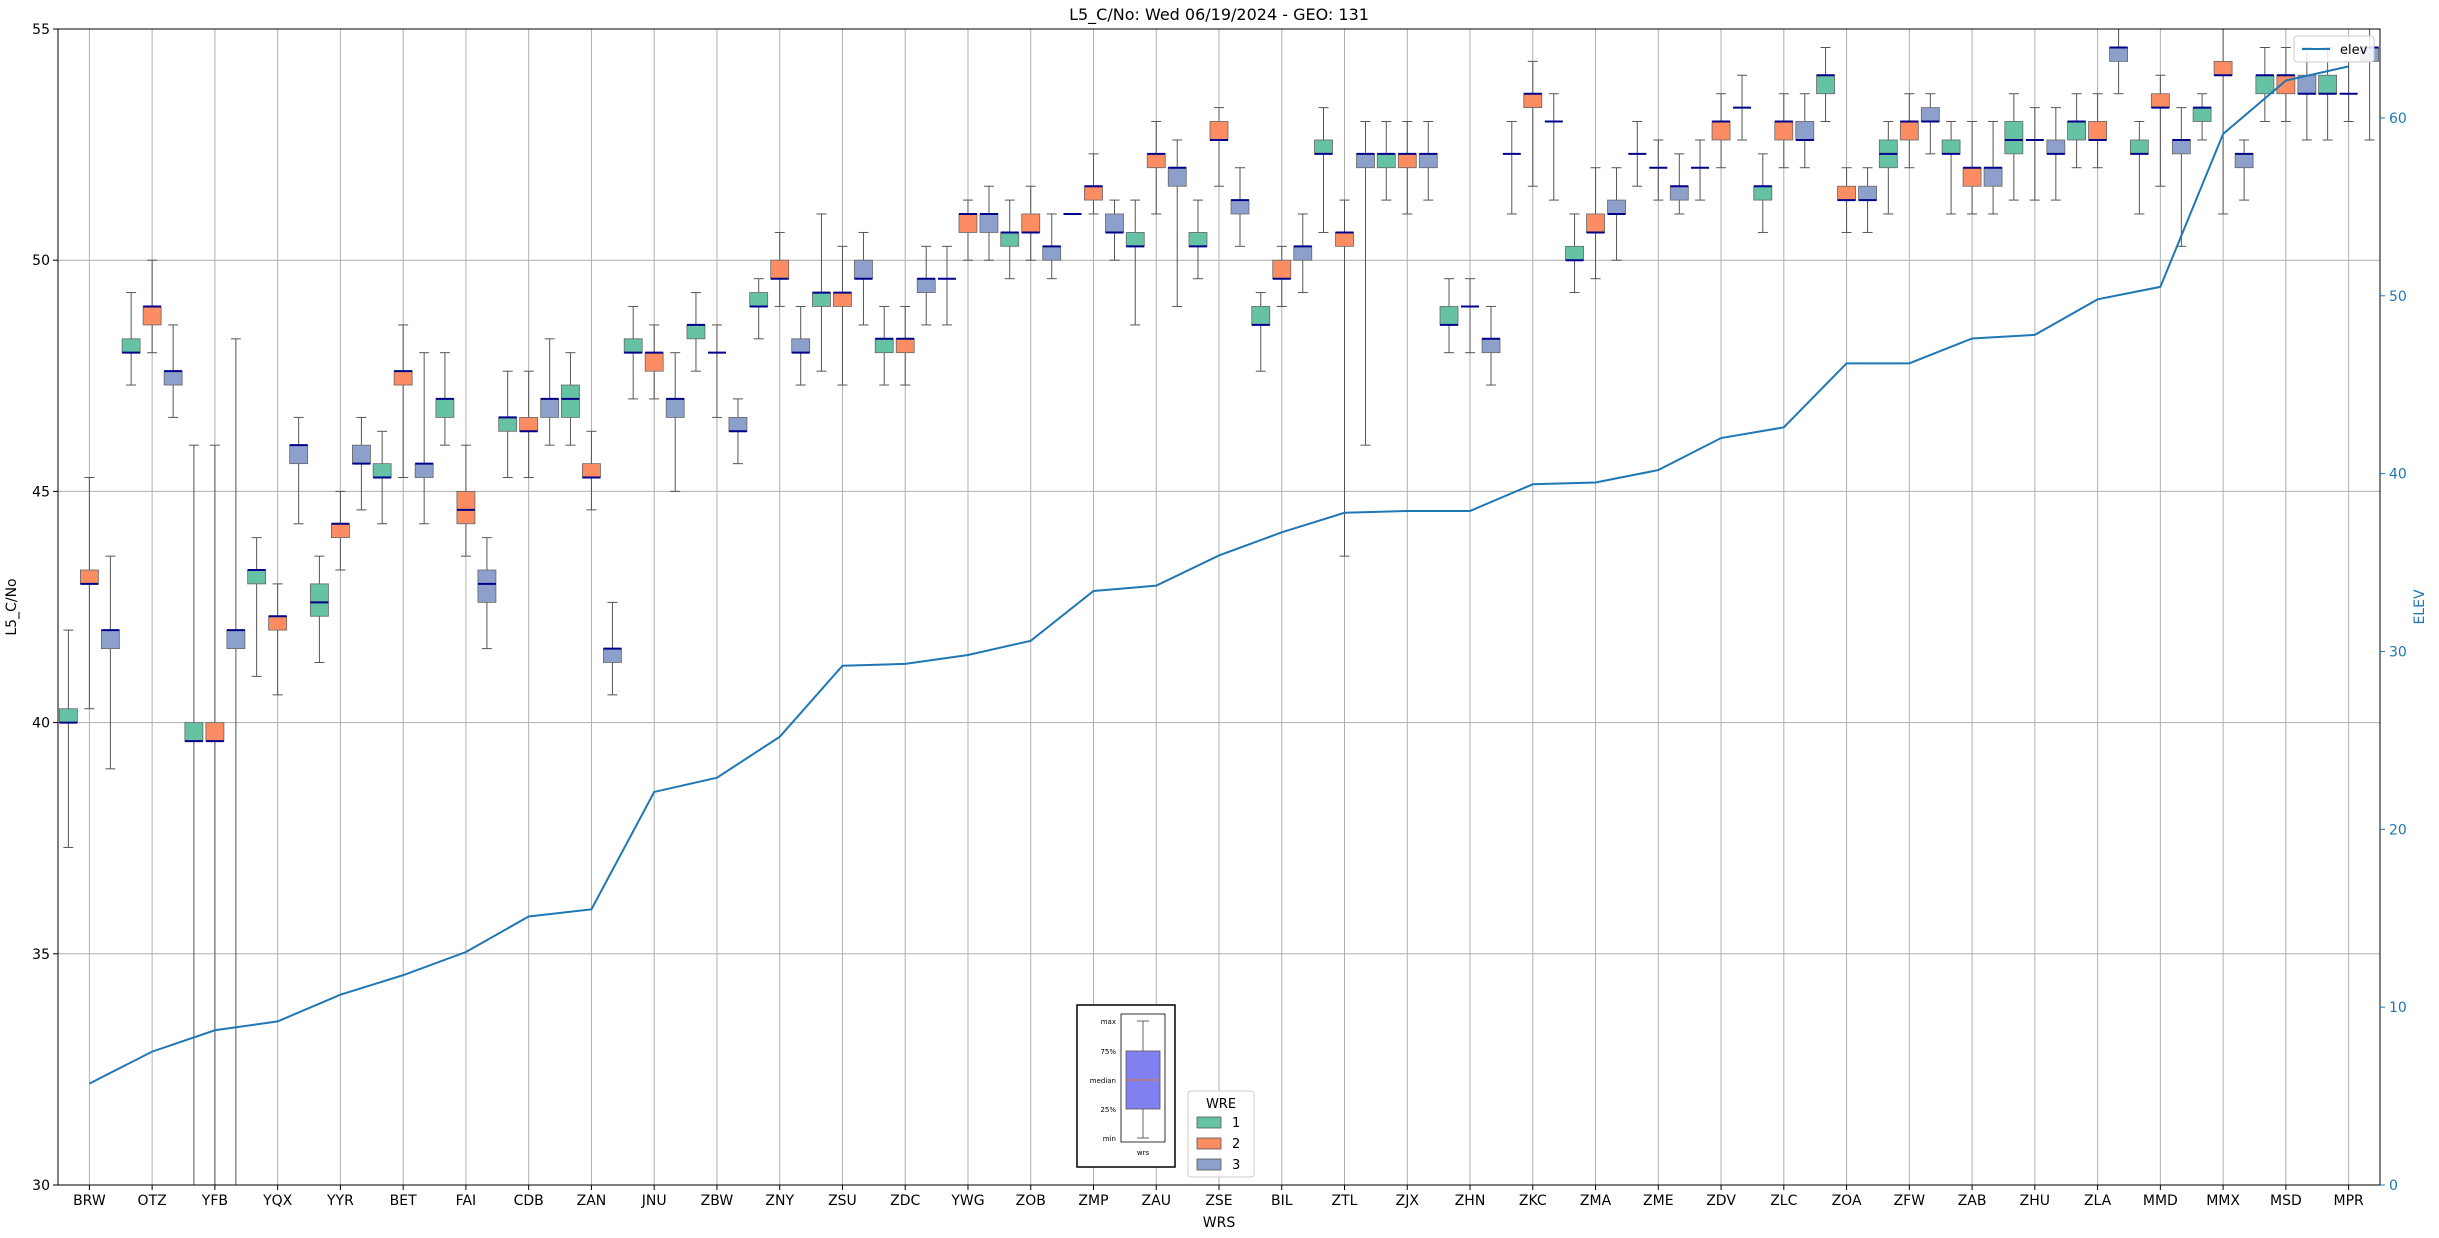 The image size is (2439, 1238). What do you see at coordinates (403, 1201) in the screenshot?
I see `x-tick-label: BET` at bounding box center [403, 1201].